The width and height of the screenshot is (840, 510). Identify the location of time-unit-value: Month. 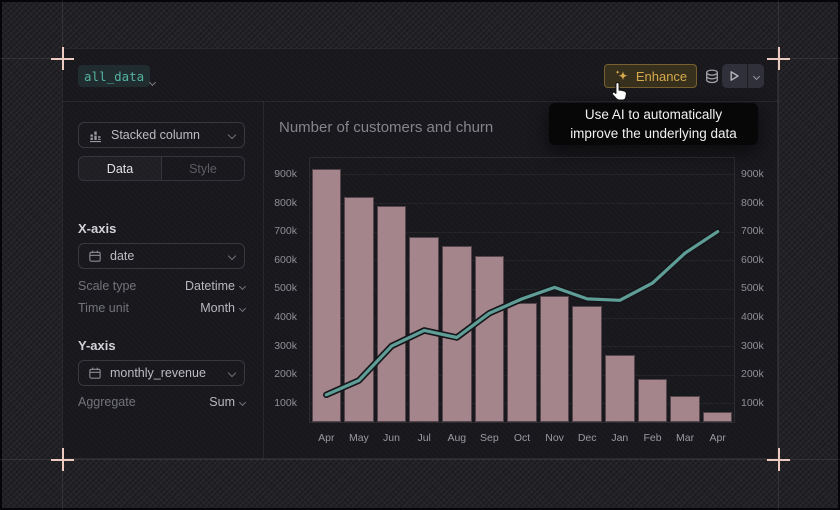
(217, 308).